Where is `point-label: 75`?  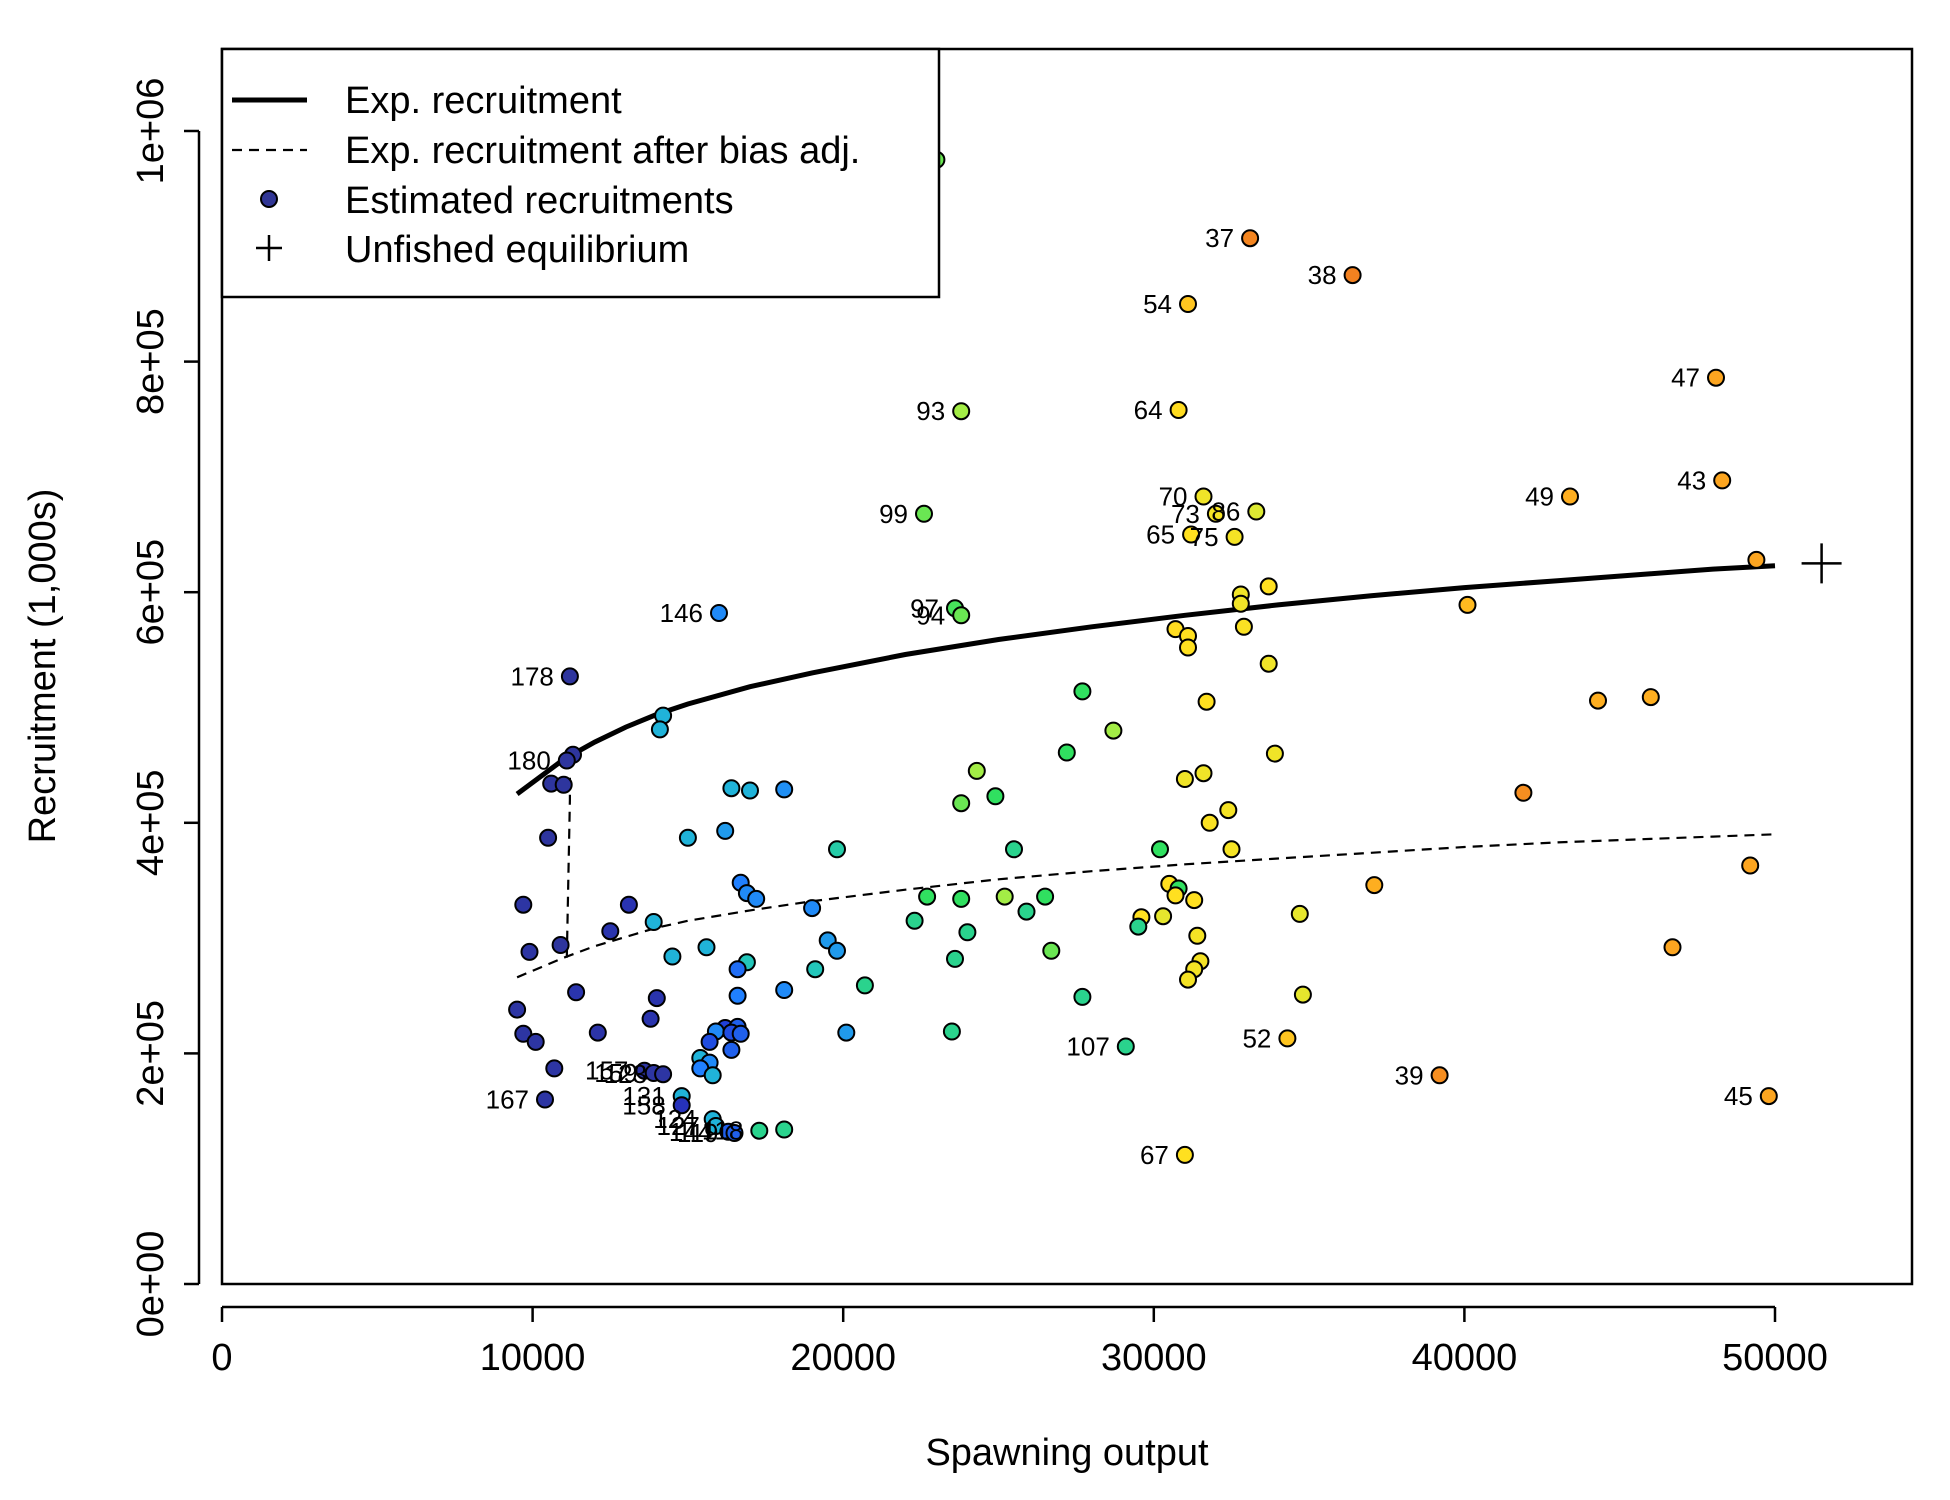 point-label: 75 is located at coordinates (1204, 537).